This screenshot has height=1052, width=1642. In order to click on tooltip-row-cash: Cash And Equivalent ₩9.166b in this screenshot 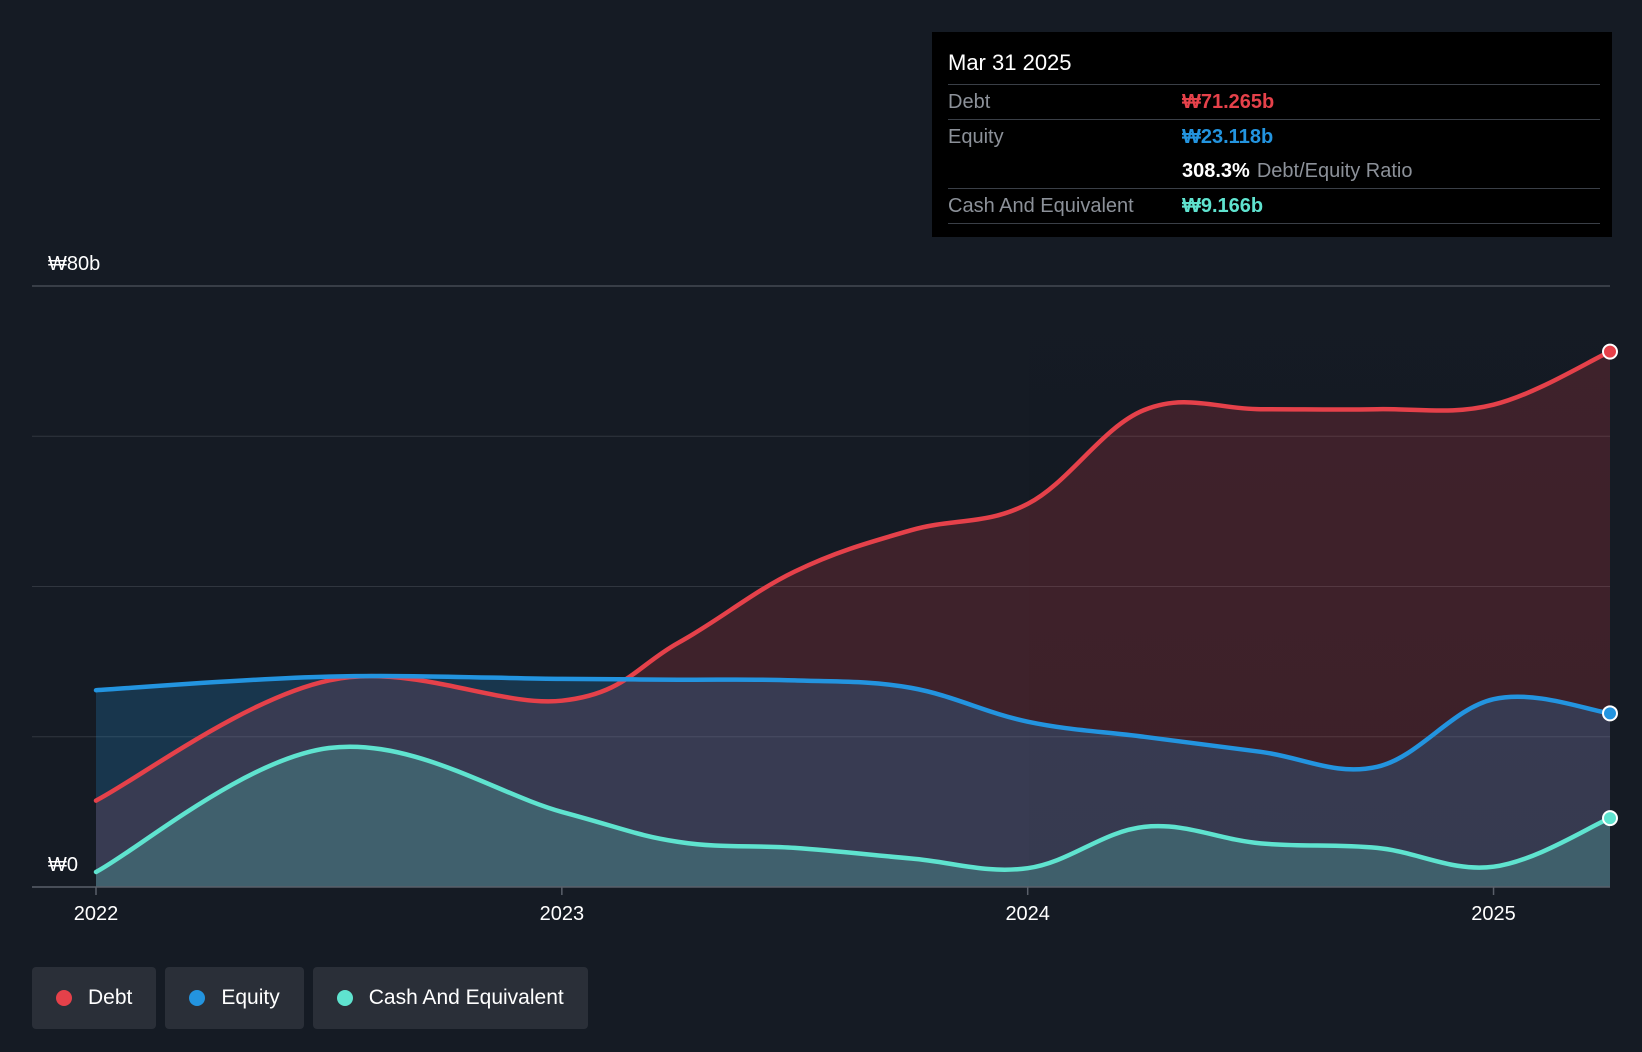, I will do `click(1274, 206)`.